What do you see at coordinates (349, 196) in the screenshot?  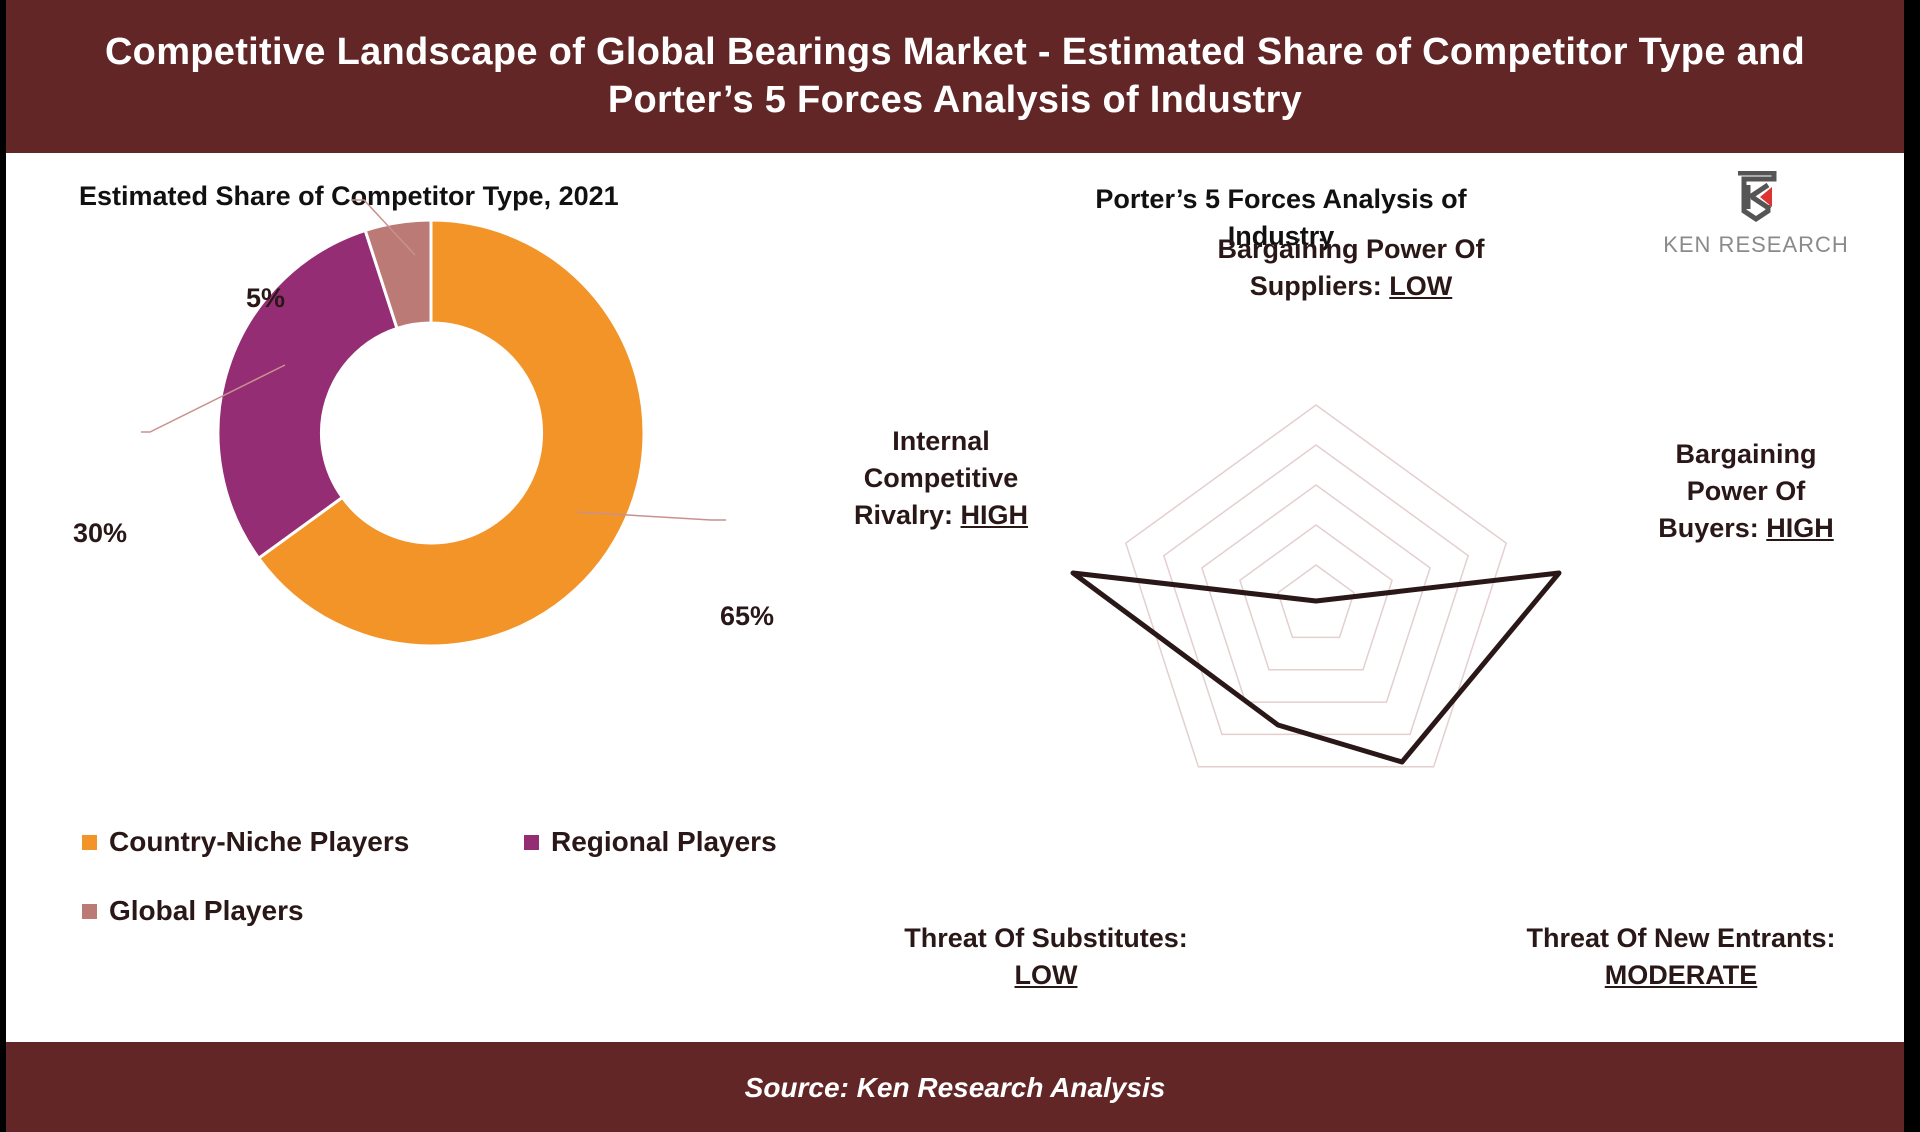 I see `donut-chart-title: Estimated Share of Competitor Type, 2021` at bounding box center [349, 196].